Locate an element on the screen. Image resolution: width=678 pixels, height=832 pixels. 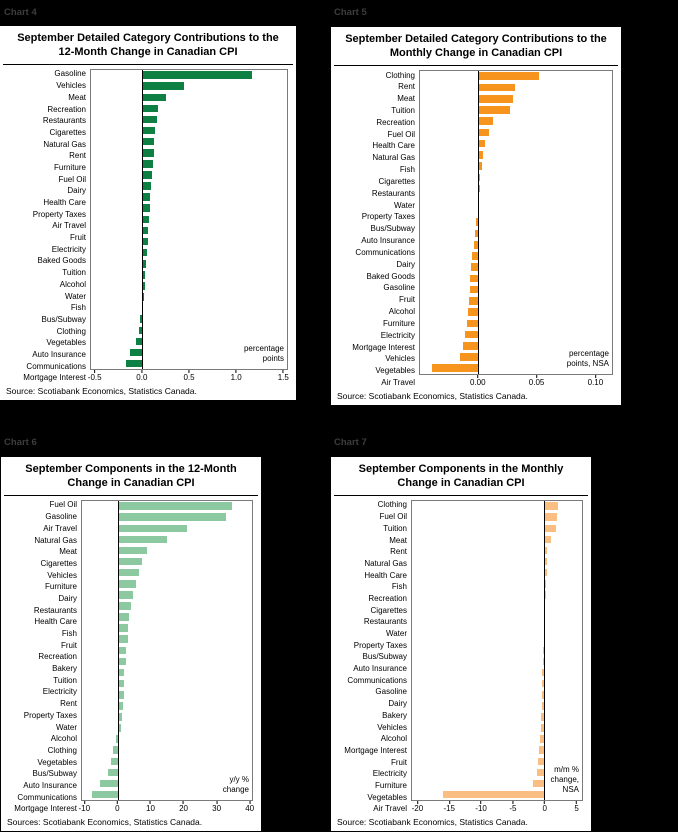
category-label: Vegetables is located at coordinates (57, 762).